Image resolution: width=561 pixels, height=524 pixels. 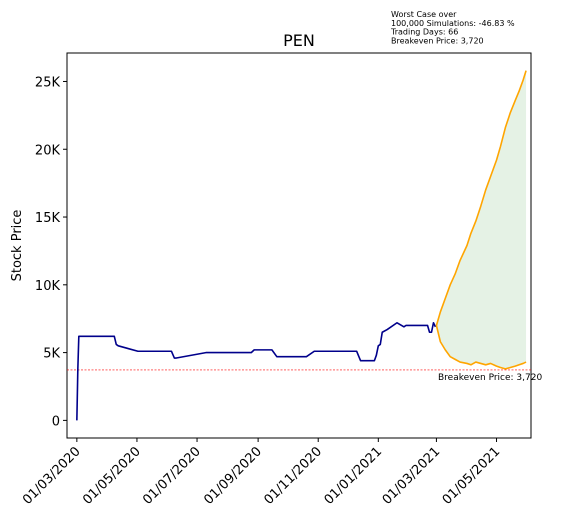 I want to click on y-tick-label: 10K, so click(x=48, y=286).